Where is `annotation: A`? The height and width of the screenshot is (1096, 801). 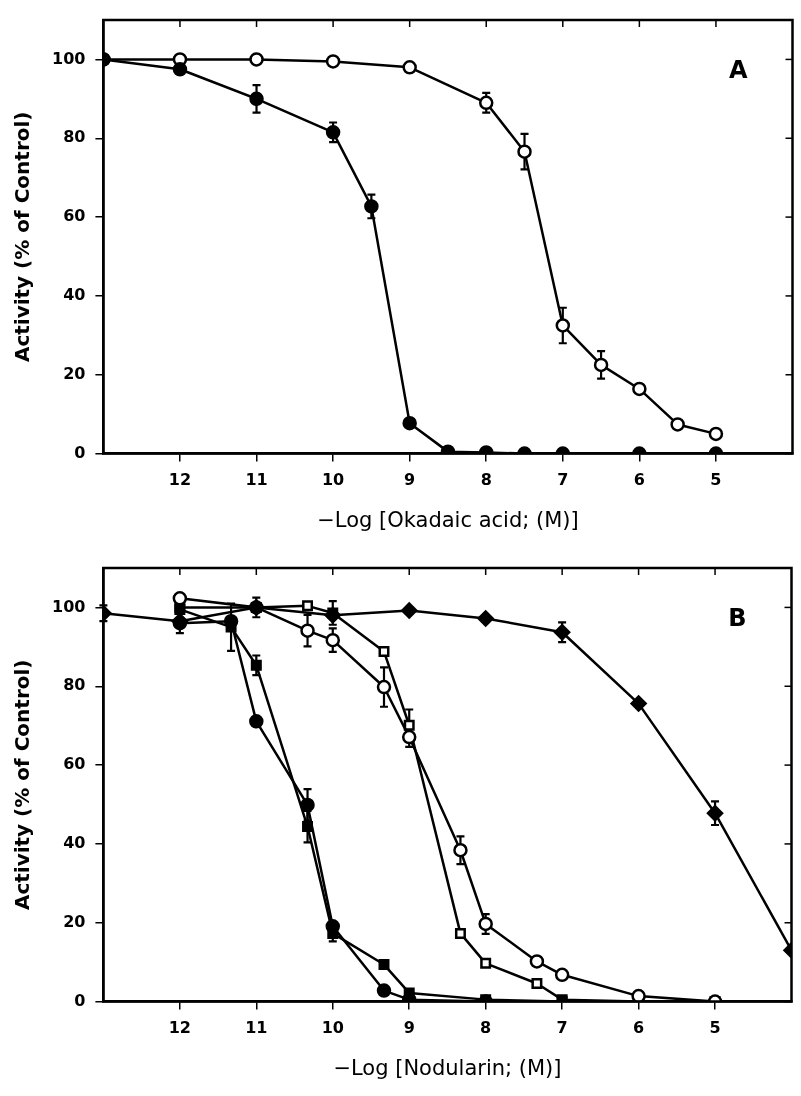 annotation: A is located at coordinates (738, 70).